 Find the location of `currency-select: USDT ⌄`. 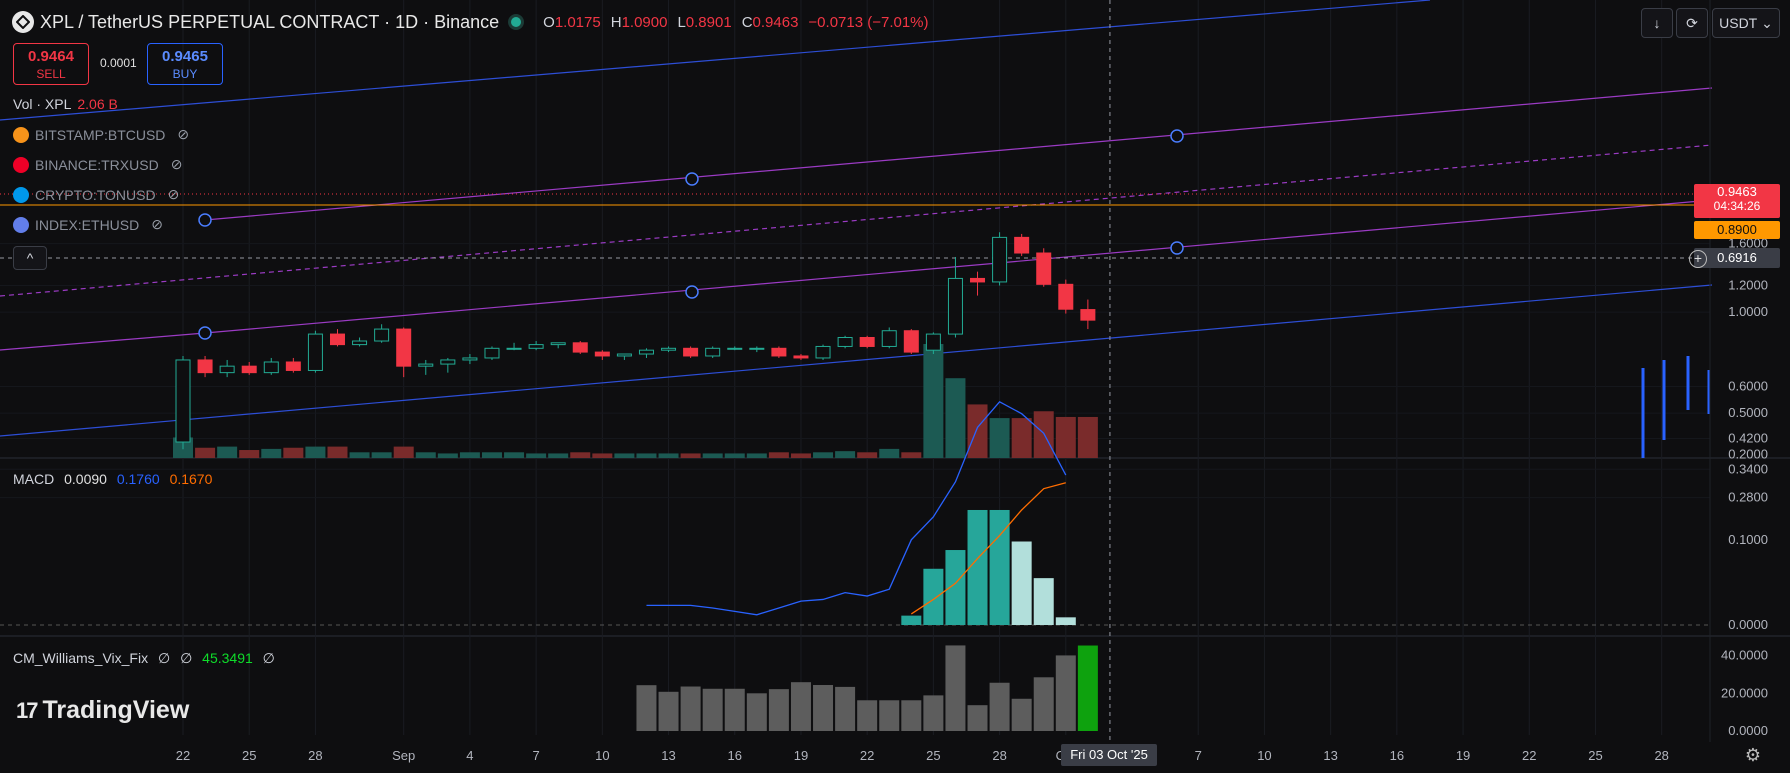

currency-select: USDT ⌄ is located at coordinates (1746, 23).